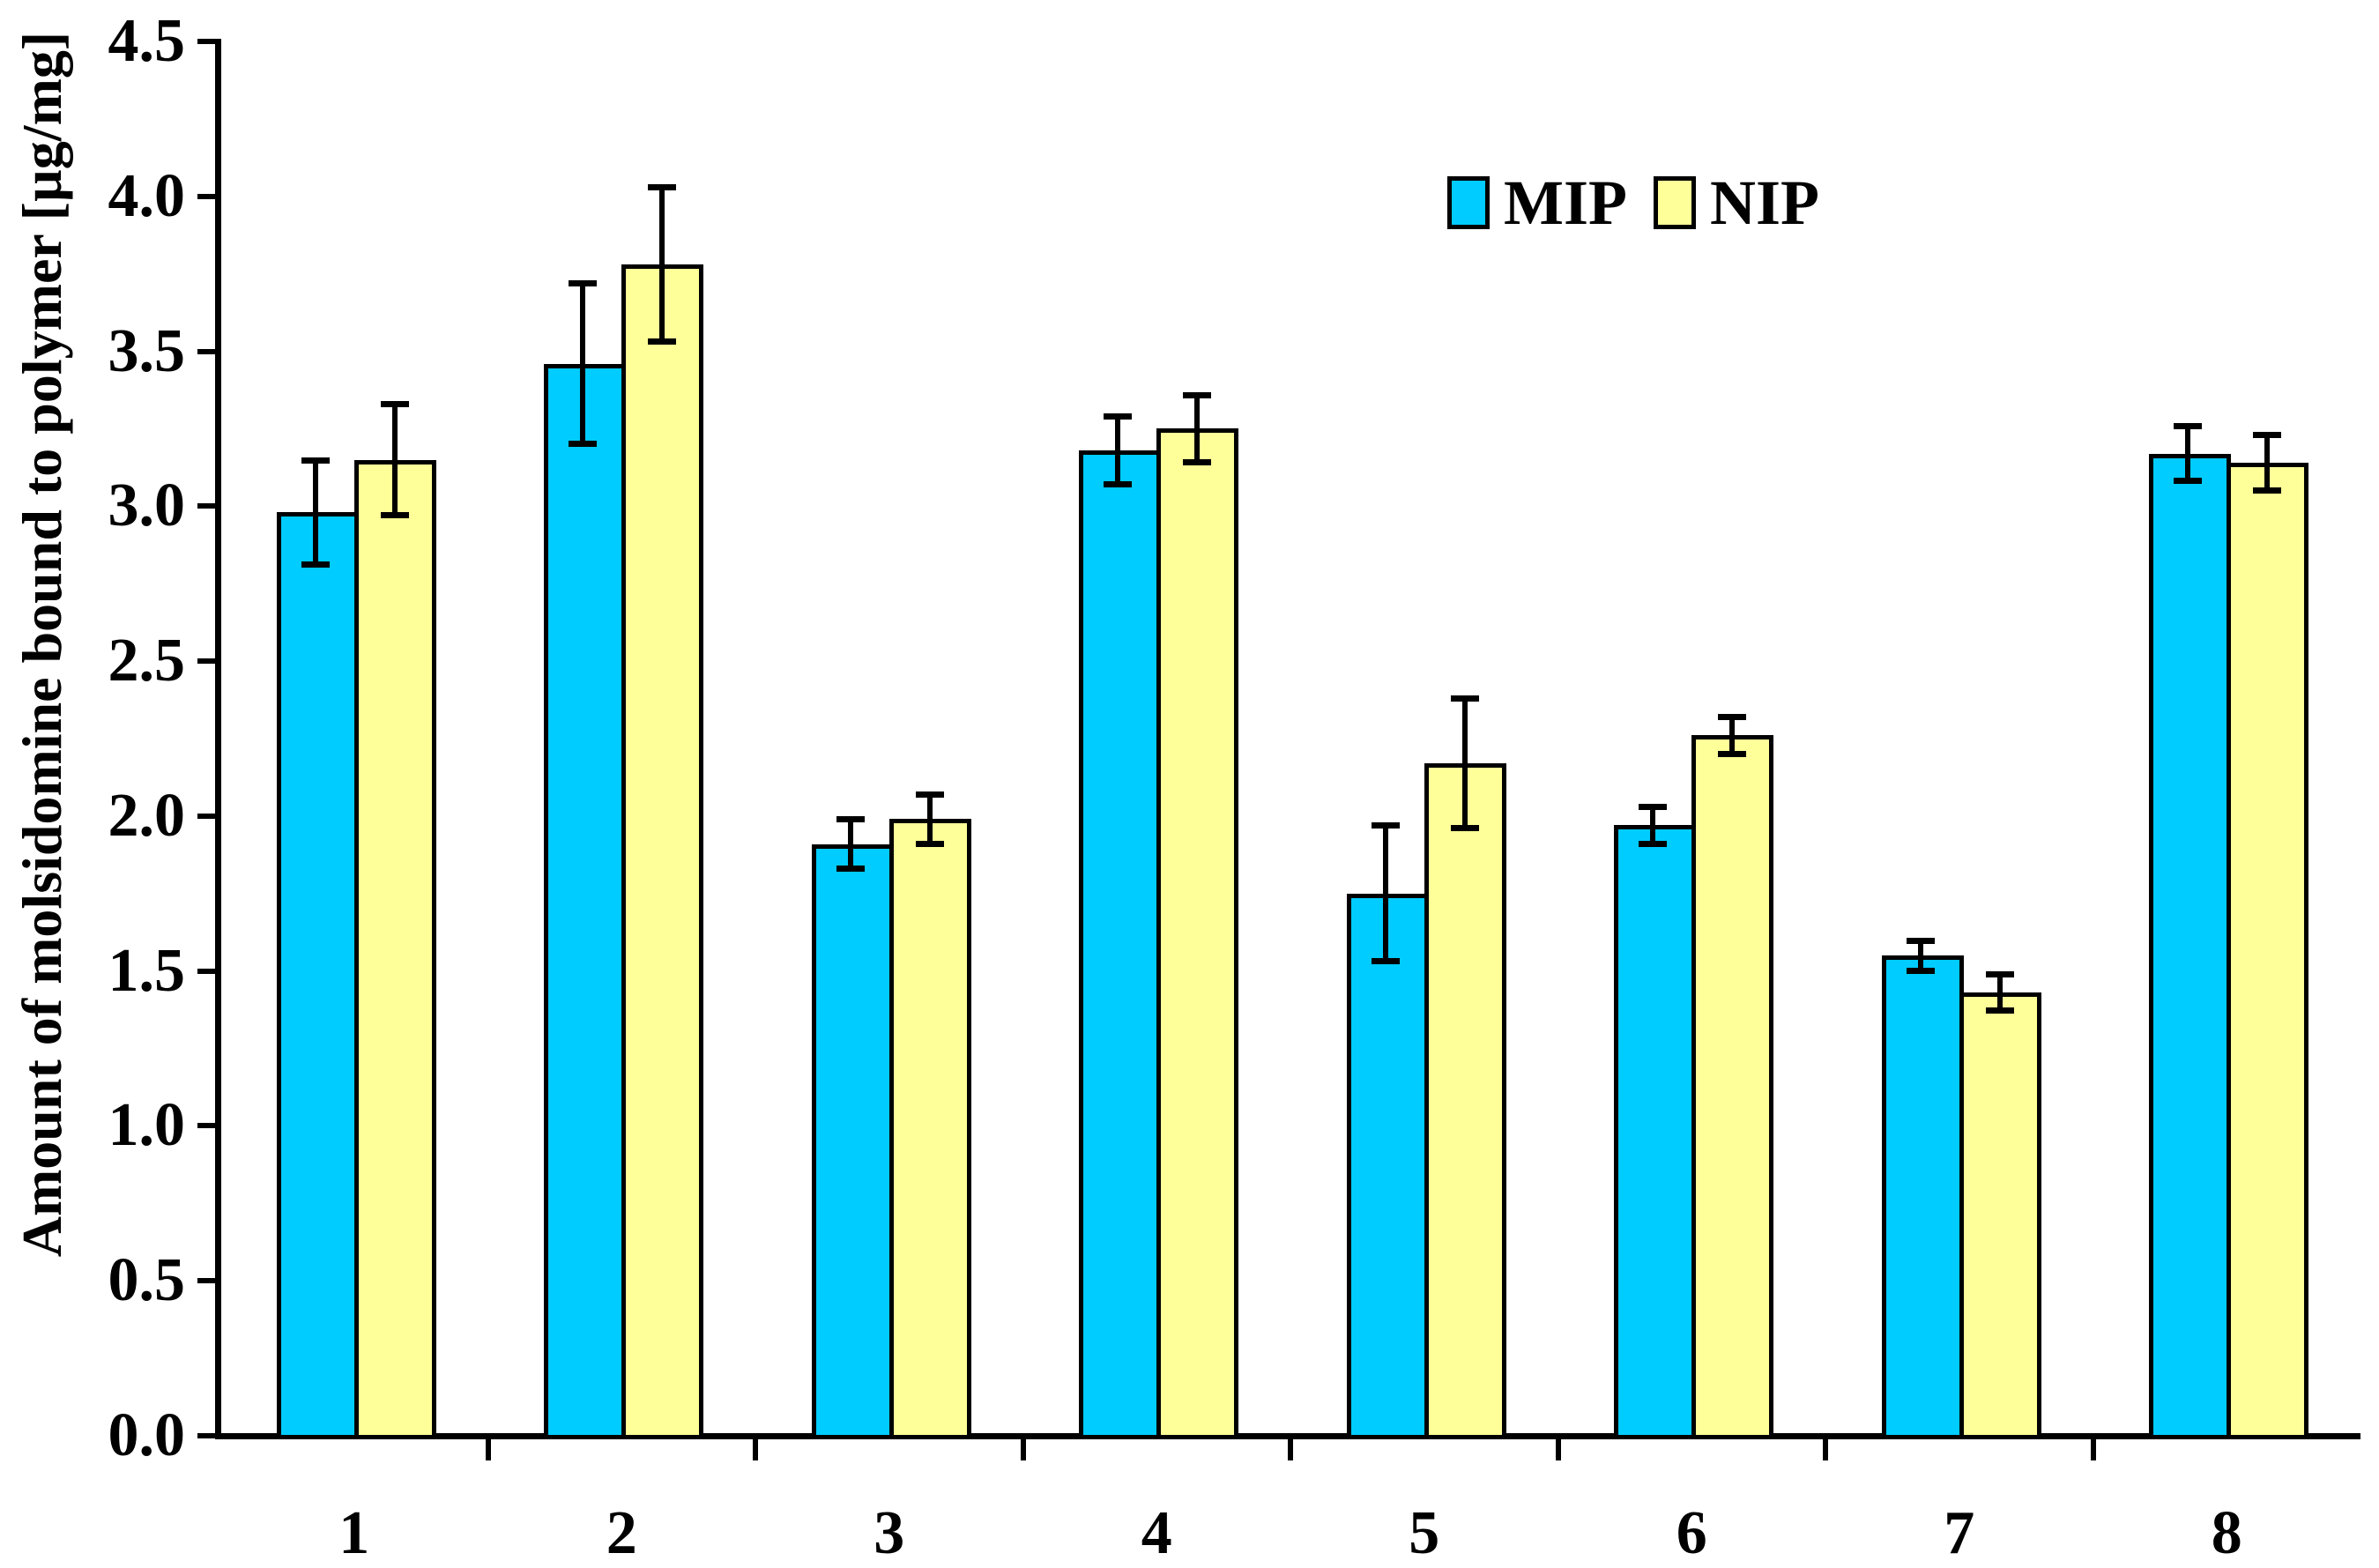 This screenshot has width=2379, height=1568. Describe the element at coordinates (147, 661) in the screenshot. I see `y-tick-label-4: 2.5` at that location.